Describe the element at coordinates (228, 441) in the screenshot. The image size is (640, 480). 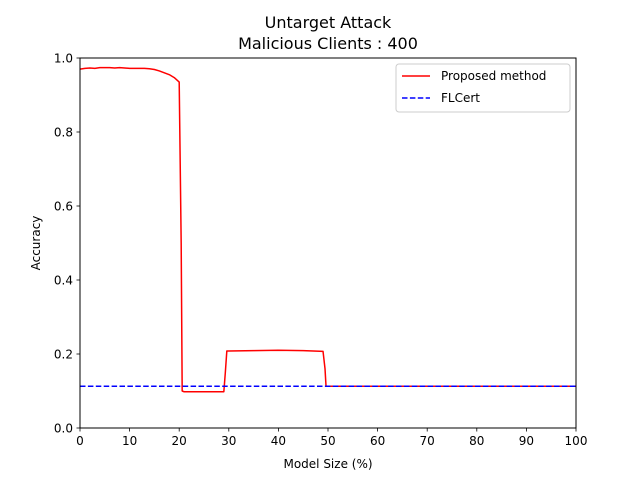
I see `x-tick-label: 30` at that location.